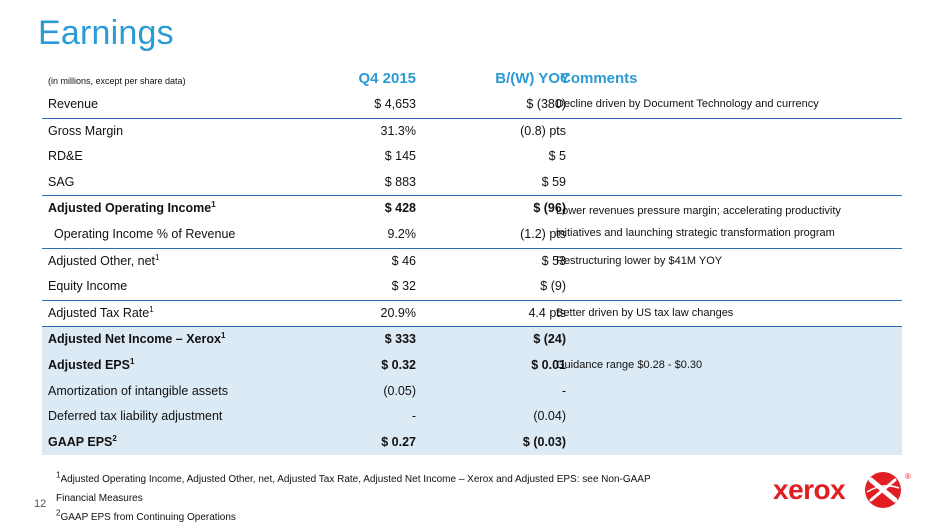  Describe the element at coordinates (398, 312) in the screenshot. I see `row-q4-value: 20.9%` at that location.